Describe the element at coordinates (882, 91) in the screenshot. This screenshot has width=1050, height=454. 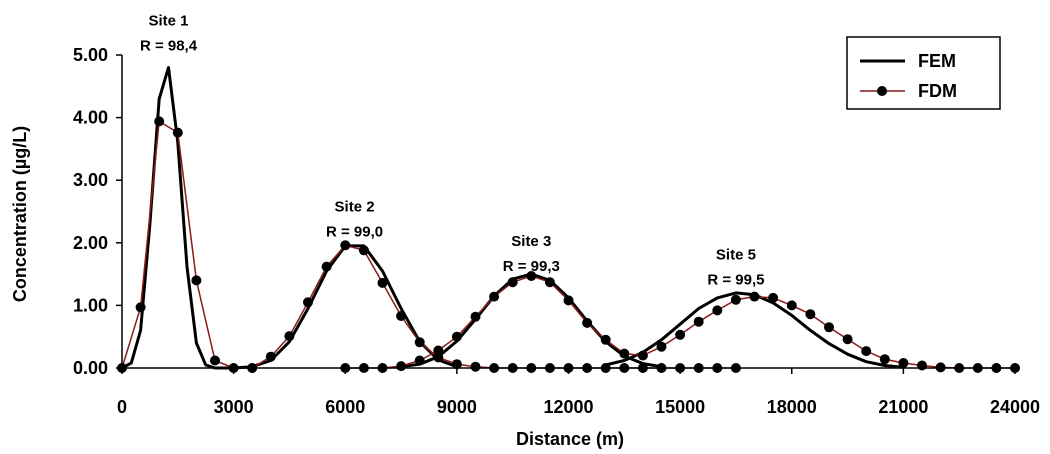
I see `legend-fdm-marker` at that location.